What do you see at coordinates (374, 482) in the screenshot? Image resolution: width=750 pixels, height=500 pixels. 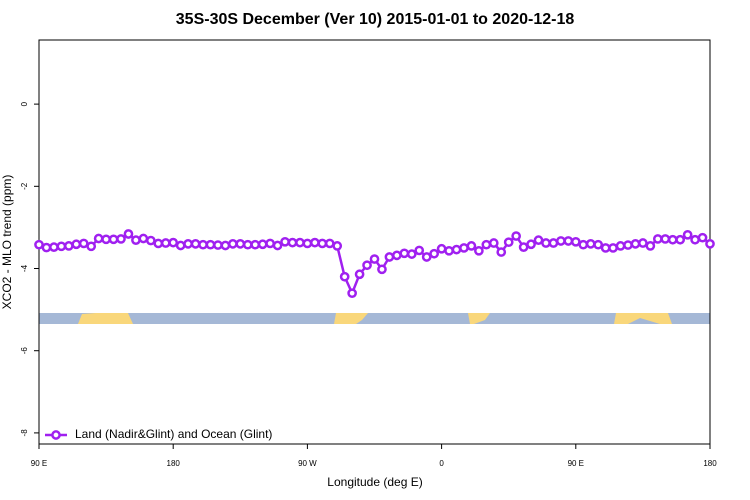 I see `x-axis-label: Longitude (deg E)` at bounding box center [374, 482].